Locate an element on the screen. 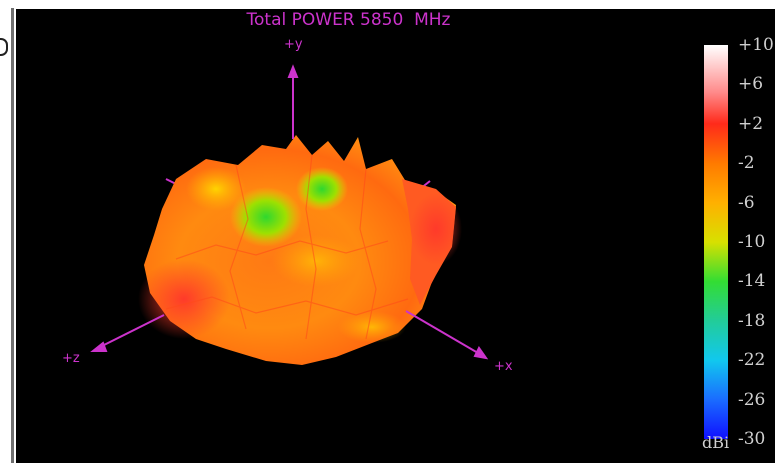 This screenshot has height=463, width=775. colorbar-tick-label: -30 is located at coordinates (752, 439).